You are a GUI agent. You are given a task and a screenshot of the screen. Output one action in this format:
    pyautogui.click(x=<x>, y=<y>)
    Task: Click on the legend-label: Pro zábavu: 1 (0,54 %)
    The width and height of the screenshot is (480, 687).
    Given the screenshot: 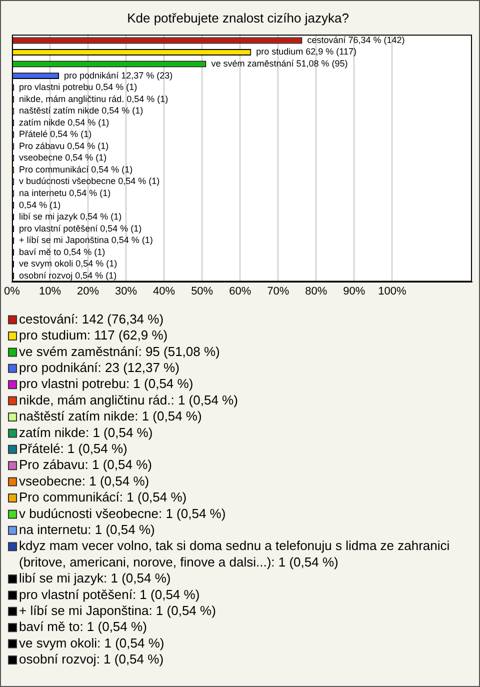 What is the action you would take?
    pyautogui.click(x=85, y=464)
    